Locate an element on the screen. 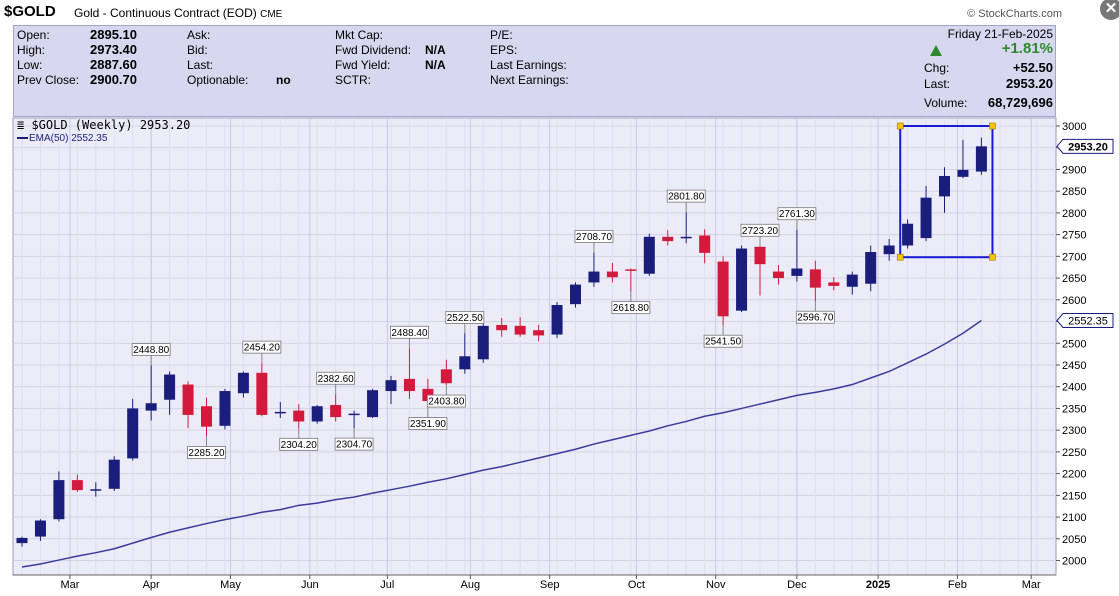 The image size is (1119, 596). last-earnings-label: Last Earnings: is located at coordinates (528, 65).